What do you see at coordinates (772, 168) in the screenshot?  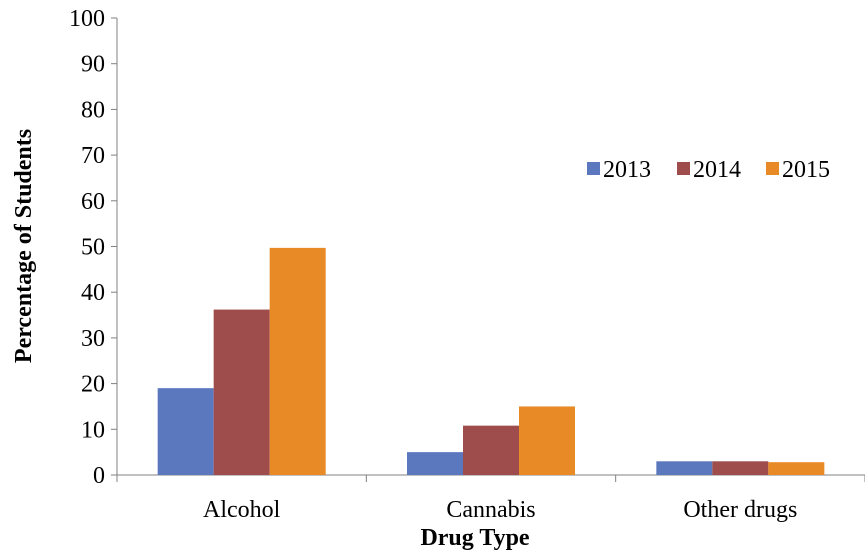 I see `legend-swatch-2015` at bounding box center [772, 168].